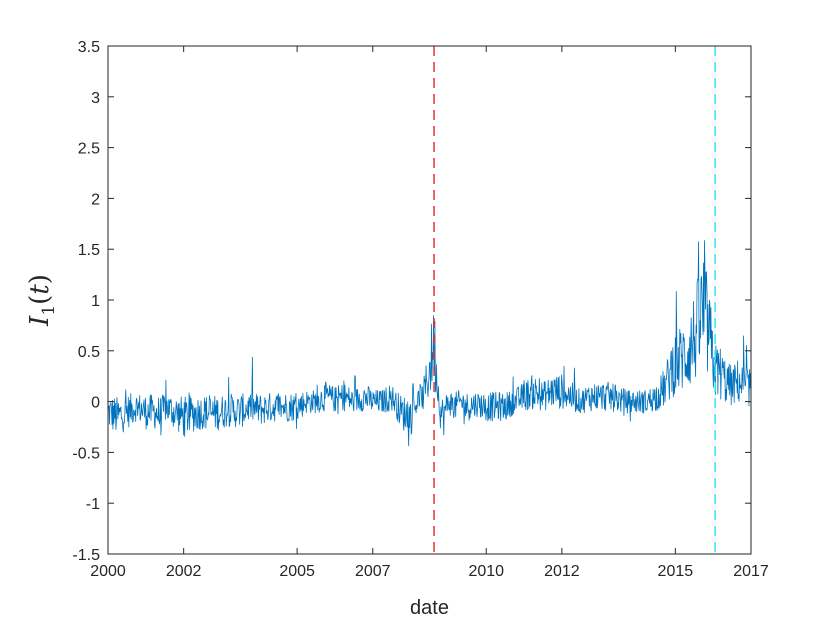 The height and width of the screenshot is (623, 830). I want to click on x-tick-label: 2005, so click(297, 571).